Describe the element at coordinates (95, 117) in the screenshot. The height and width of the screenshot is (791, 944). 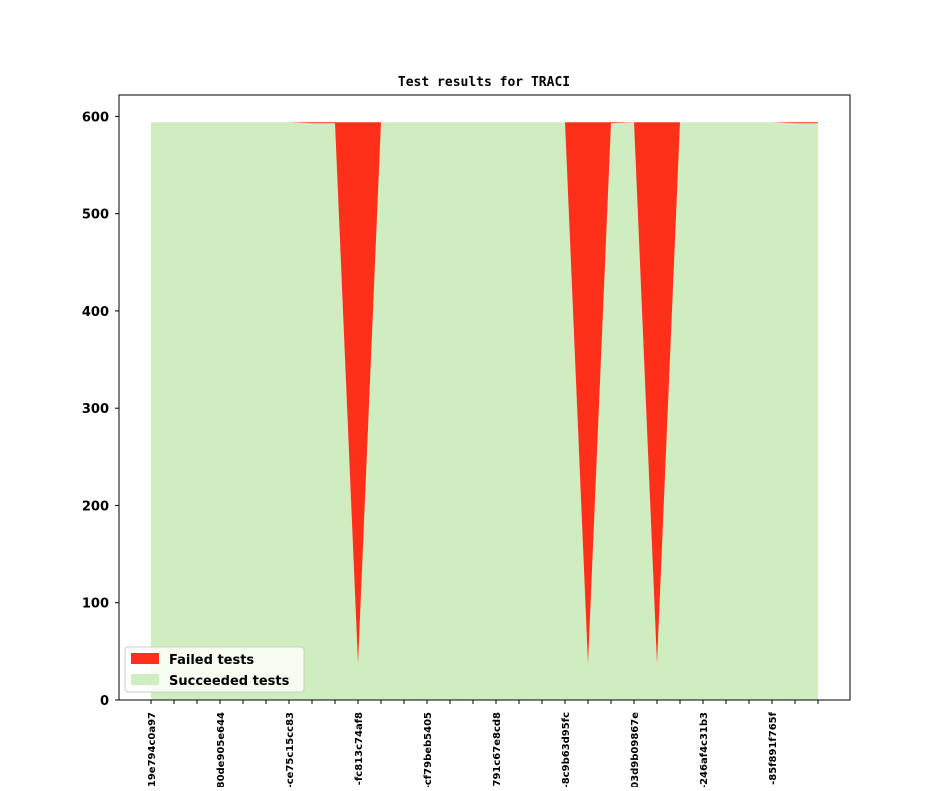
I see `y-tick-label: 600` at that location.